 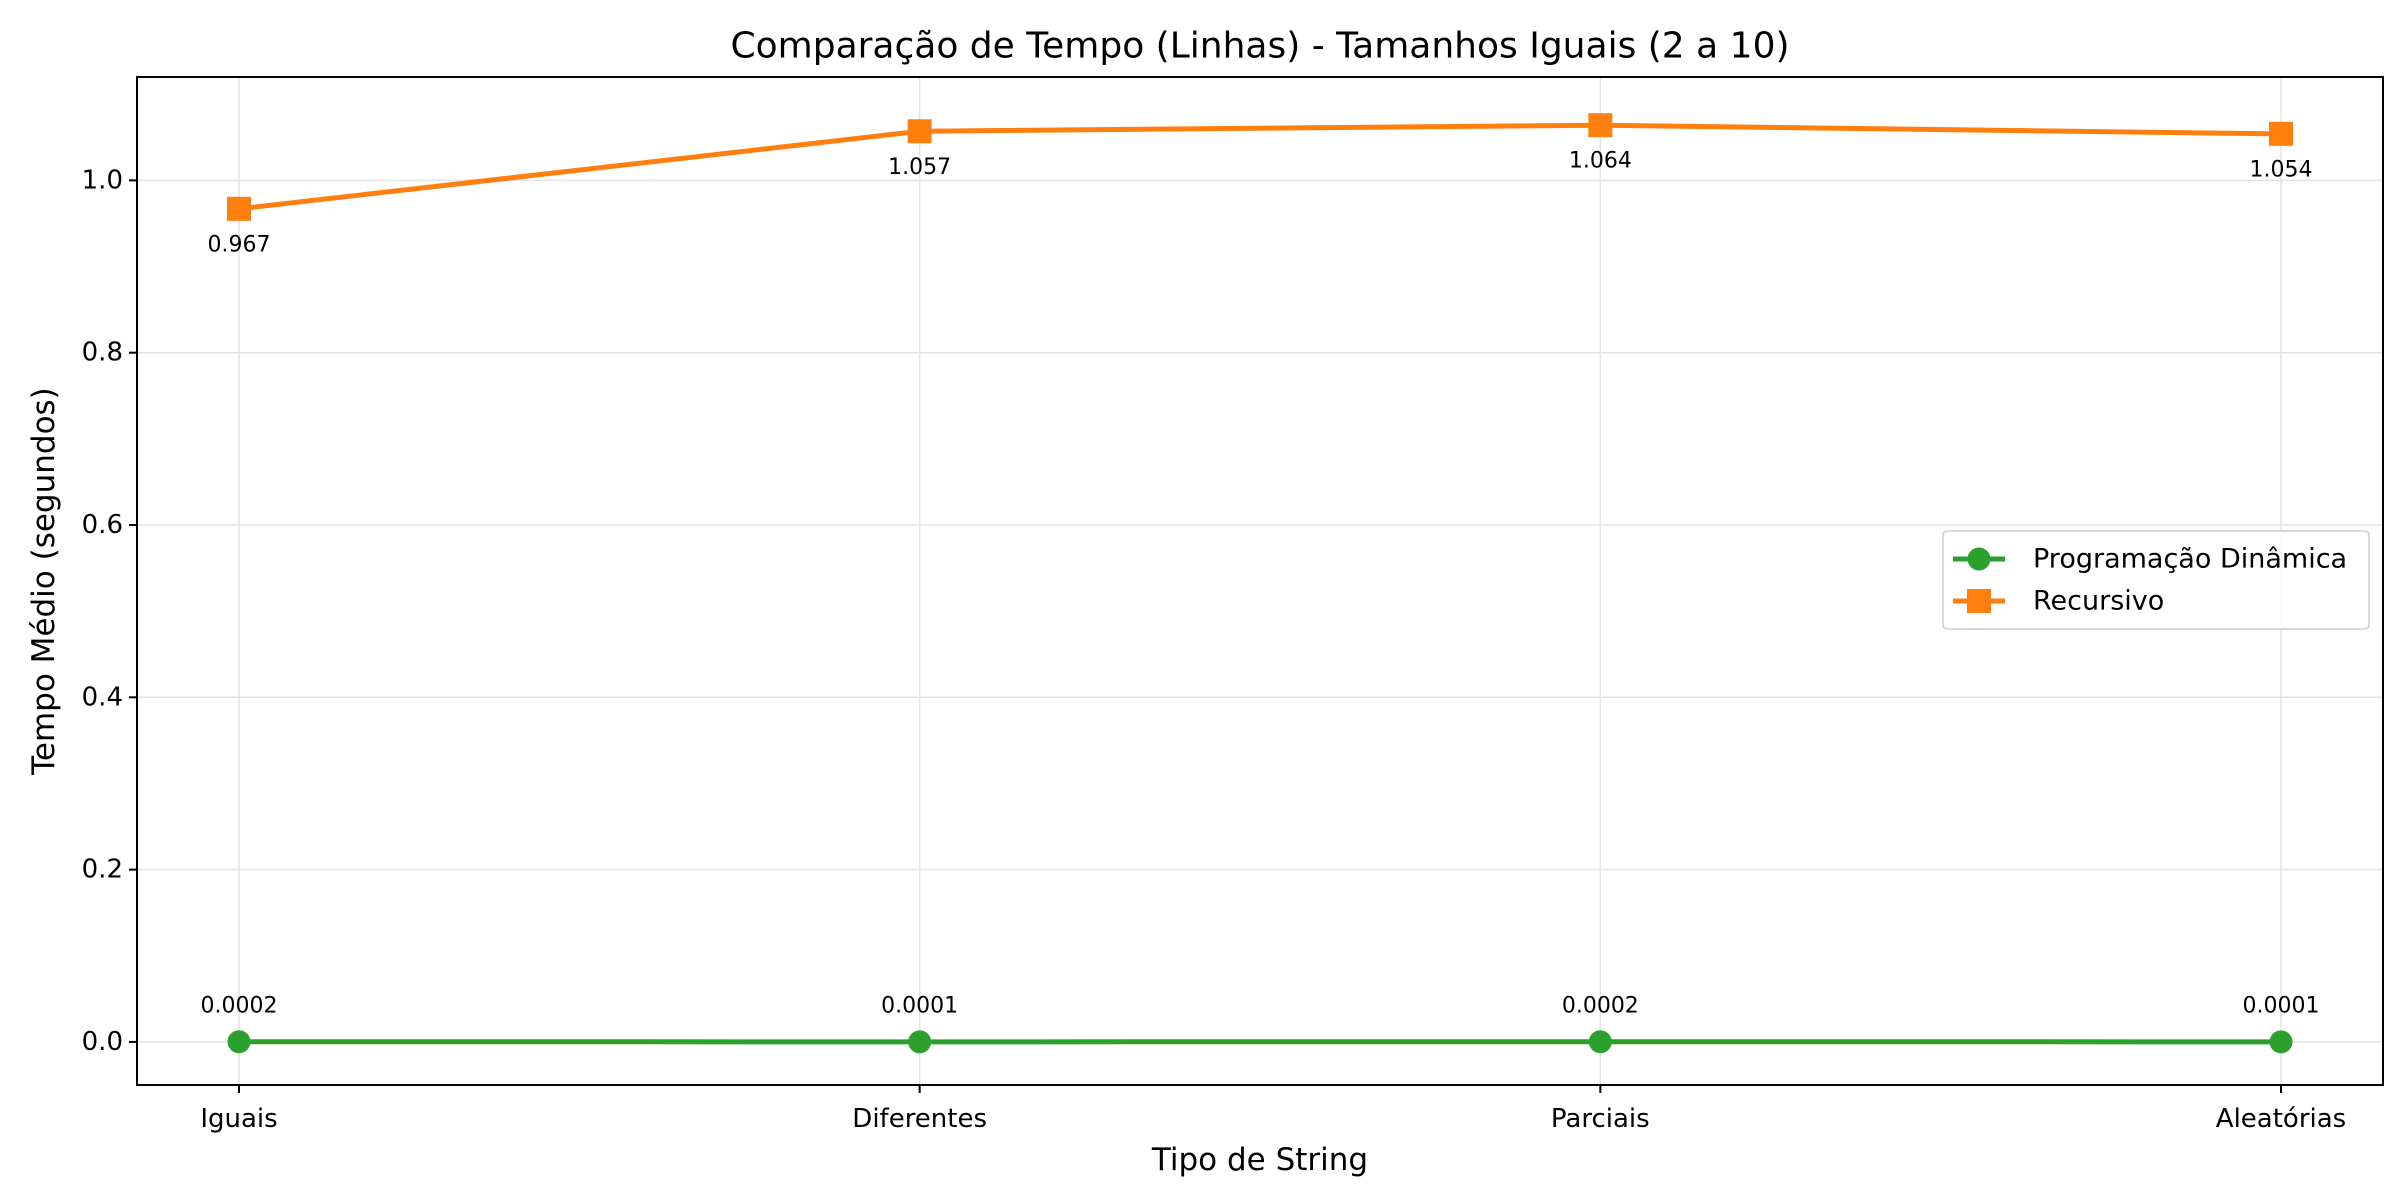 I want to click on data-label: 1.054, so click(x=2281, y=169).